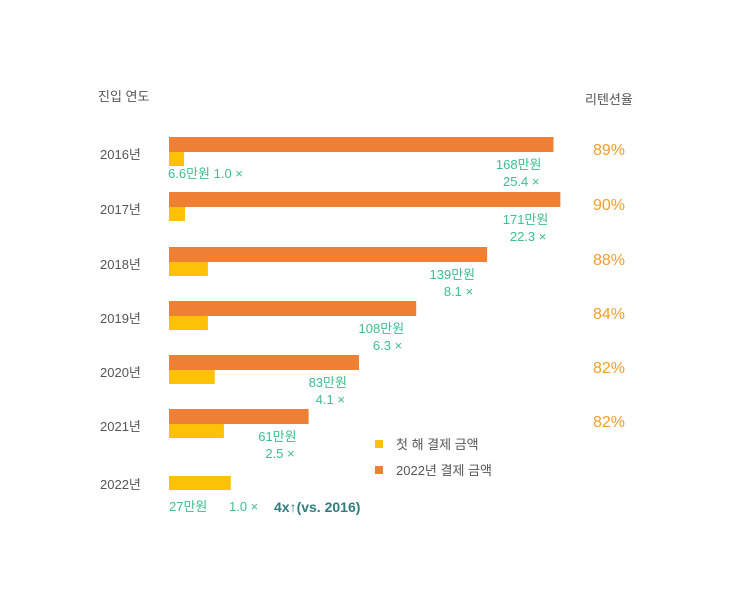 The width and height of the screenshot is (745, 602). I want to click on legend-swatch-first-year, so click(379, 444).